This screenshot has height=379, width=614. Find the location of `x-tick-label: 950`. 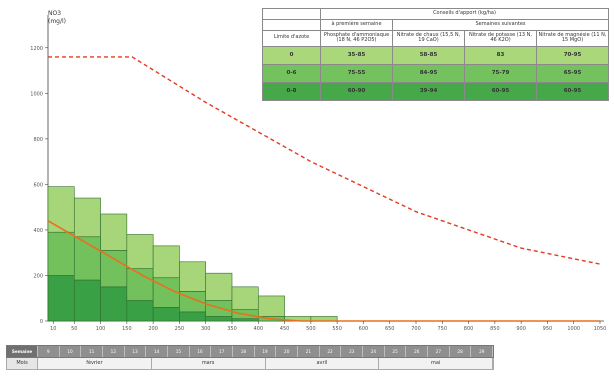

x-tick-label: 950 is located at coordinates (548, 329).